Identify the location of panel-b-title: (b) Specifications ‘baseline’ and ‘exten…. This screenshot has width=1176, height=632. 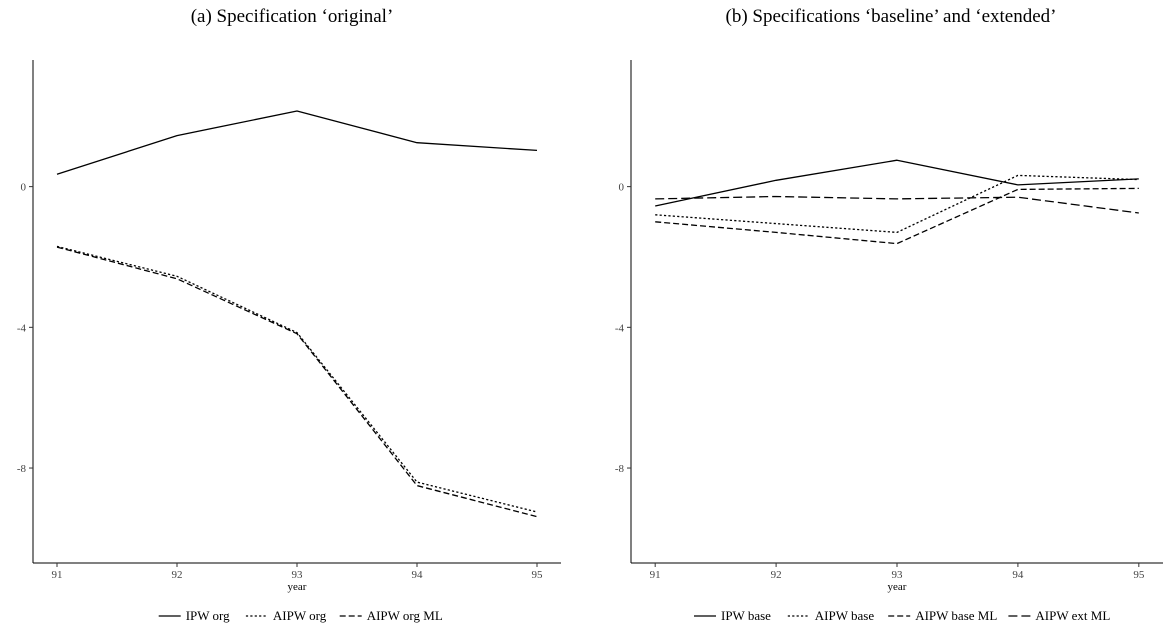
(891, 16).